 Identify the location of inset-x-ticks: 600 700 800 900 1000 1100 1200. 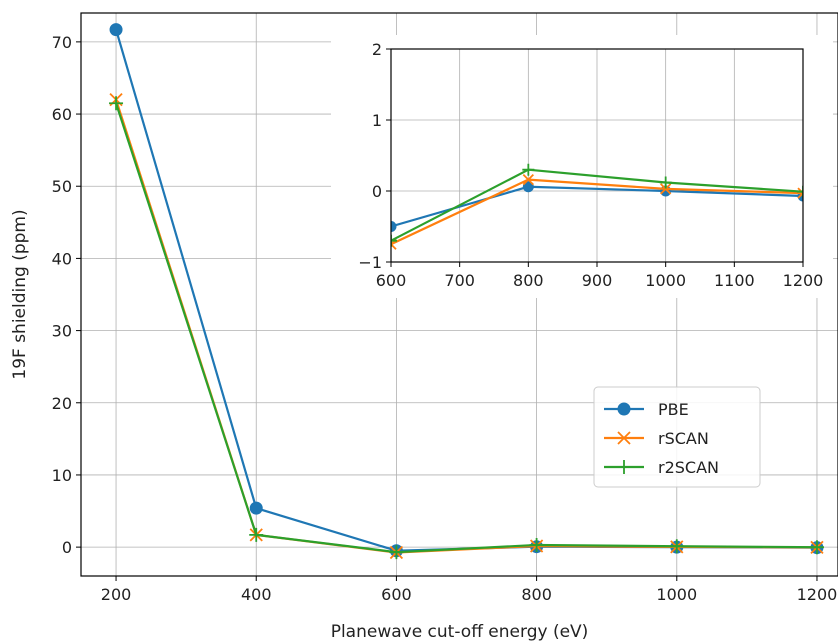
(600, 276).